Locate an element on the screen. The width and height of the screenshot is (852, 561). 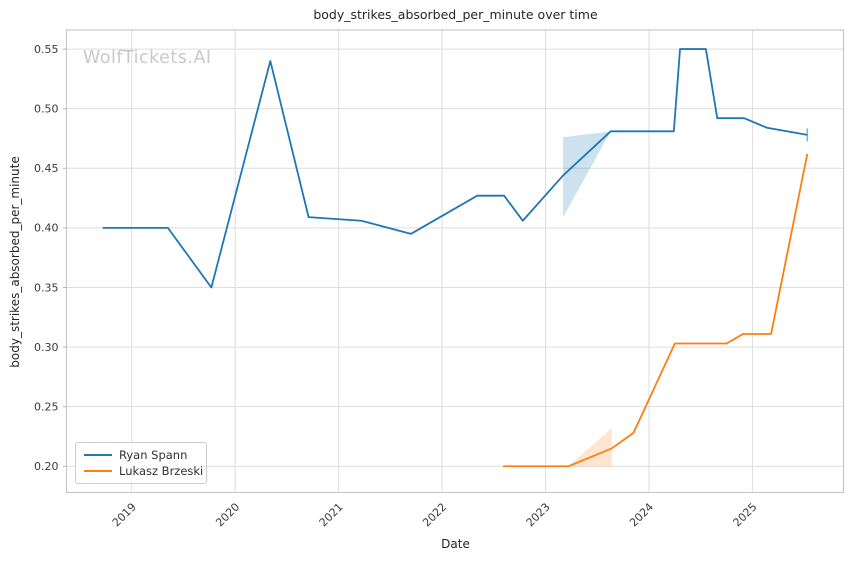
x-tick-label: 2025 is located at coordinates (745, 514).